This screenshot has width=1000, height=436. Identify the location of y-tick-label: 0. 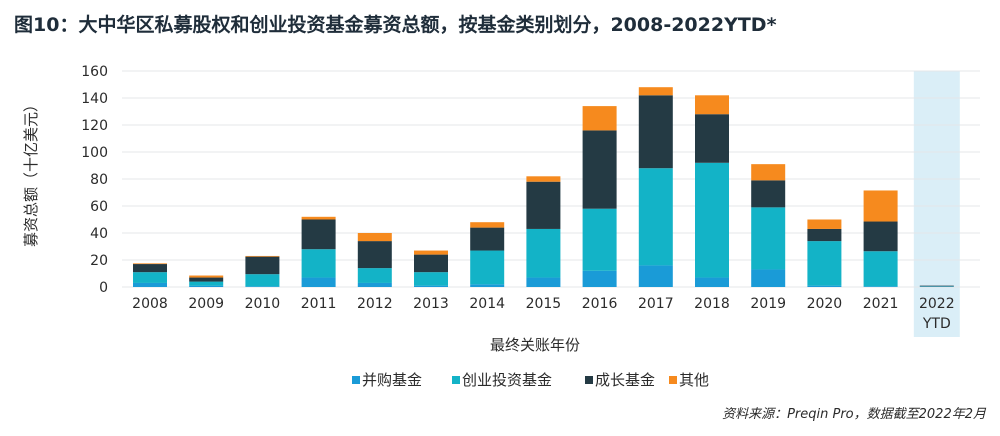
(103, 288).